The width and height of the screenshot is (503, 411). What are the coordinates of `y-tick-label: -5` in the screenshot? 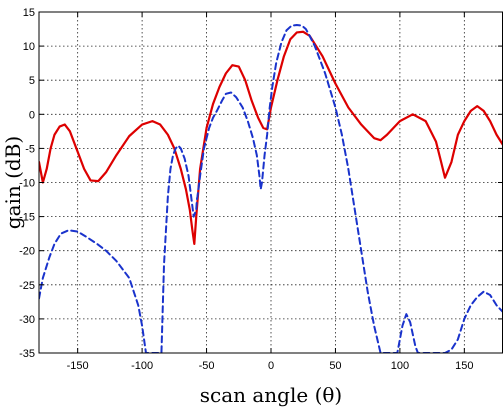 It's located at (30, 149).